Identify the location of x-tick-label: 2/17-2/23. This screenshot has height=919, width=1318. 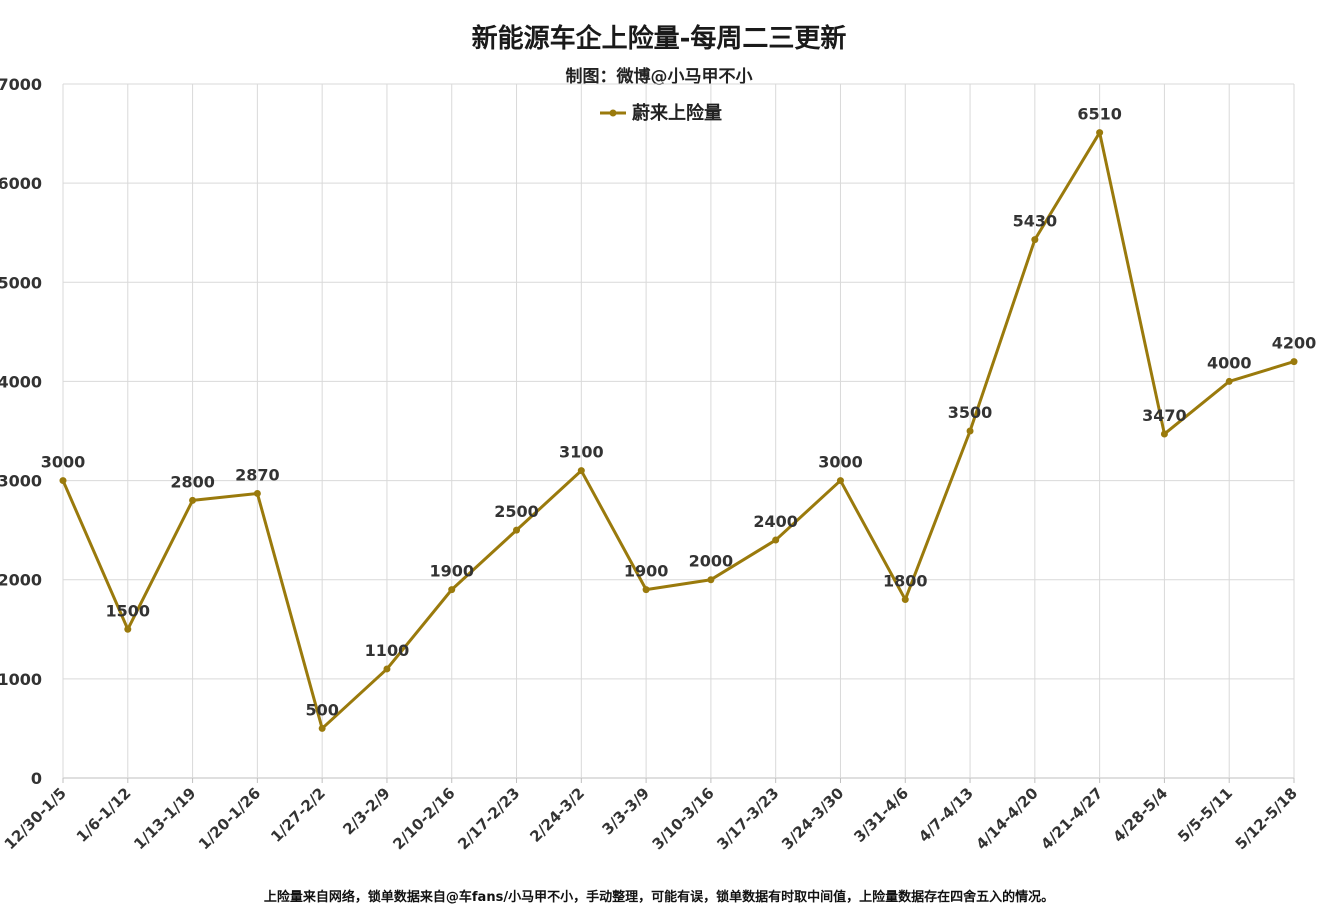
(488, 818).